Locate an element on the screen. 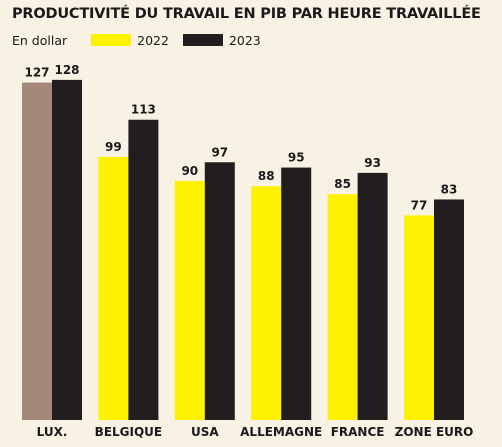 The image size is (502, 447). legend-item-2023: 2023 is located at coordinates (221, 40).